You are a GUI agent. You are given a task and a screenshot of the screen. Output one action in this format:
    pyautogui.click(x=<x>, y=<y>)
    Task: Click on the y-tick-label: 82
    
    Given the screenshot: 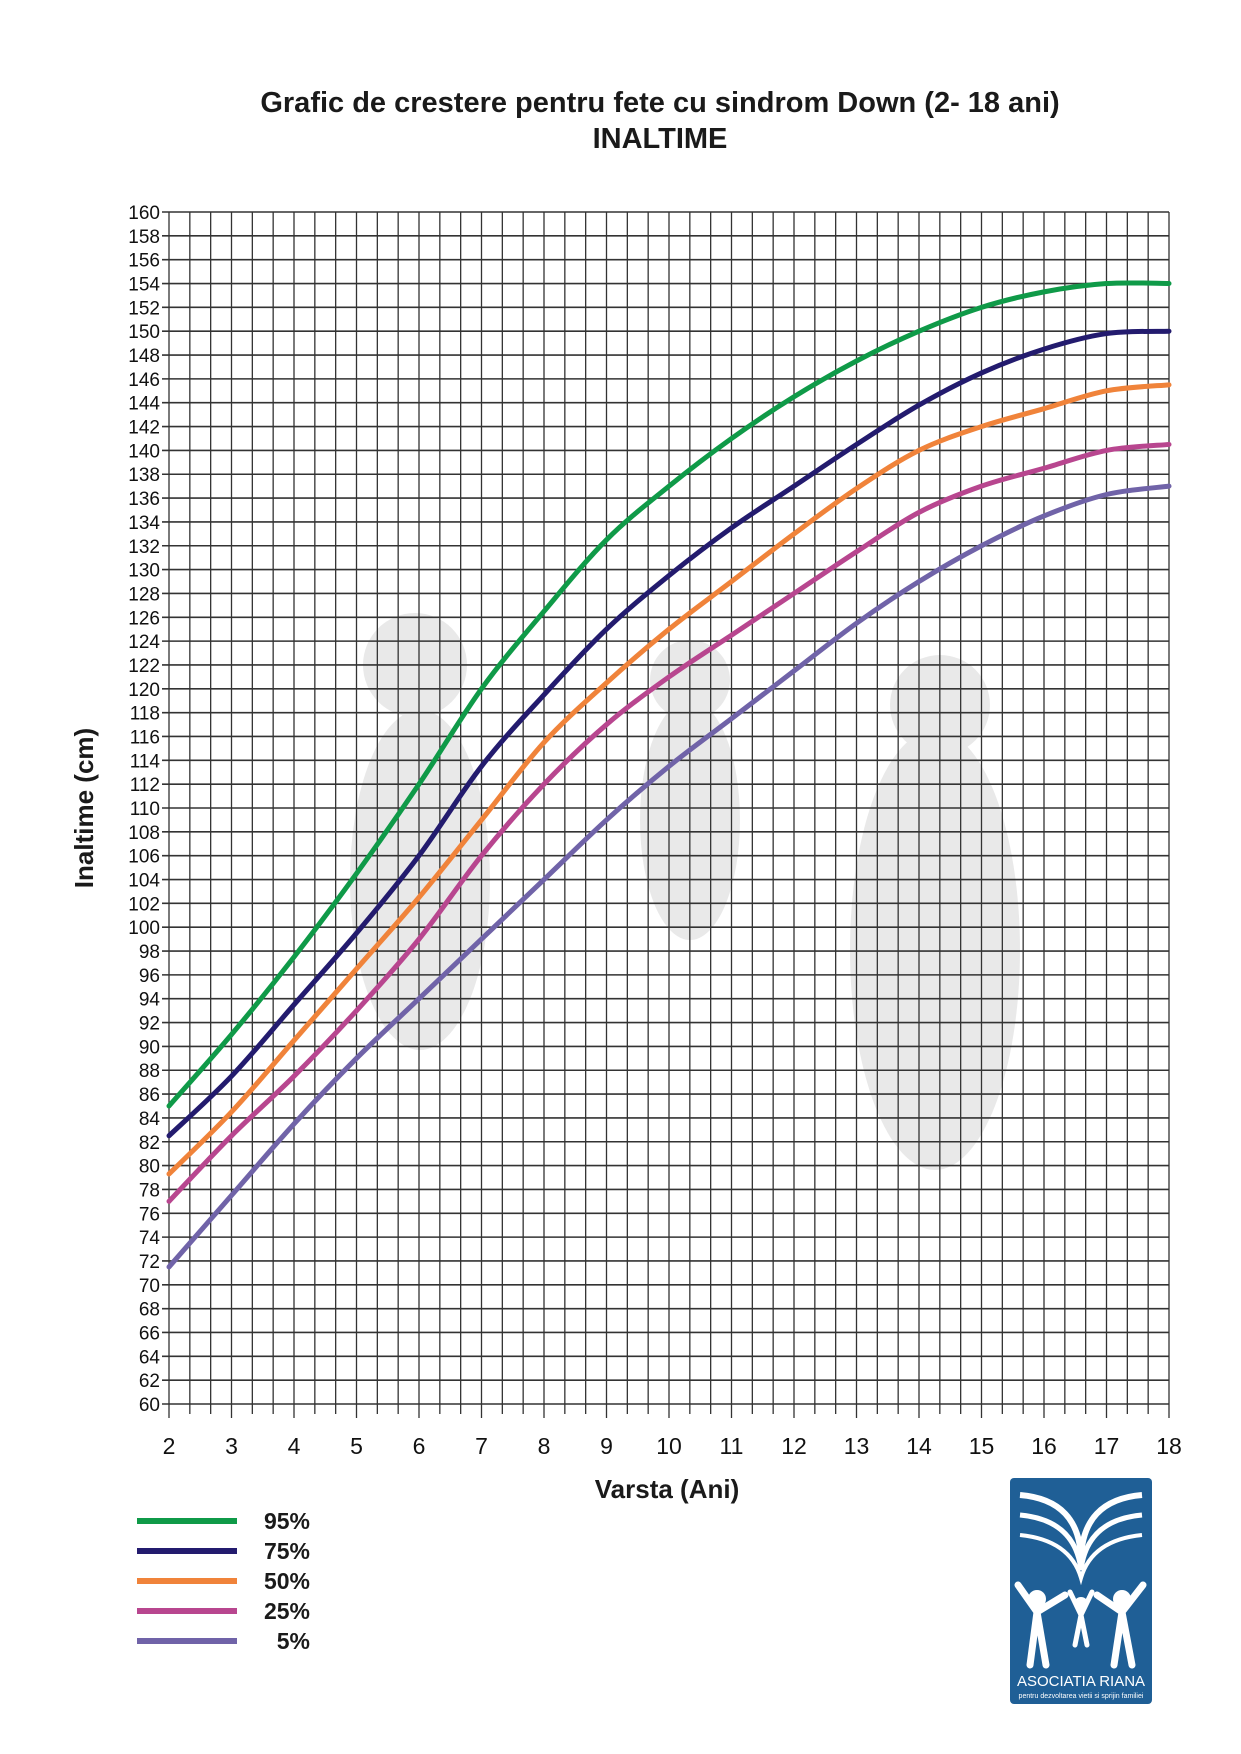 What is the action you would take?
    pyautogui.click(x=149, y=1143)
    